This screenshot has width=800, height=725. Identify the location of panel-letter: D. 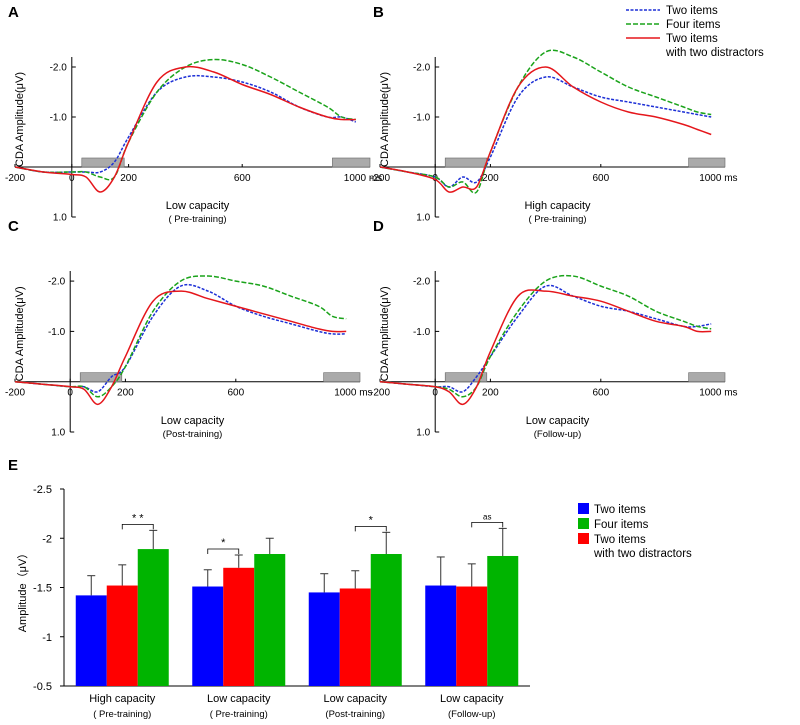
(378, 226).